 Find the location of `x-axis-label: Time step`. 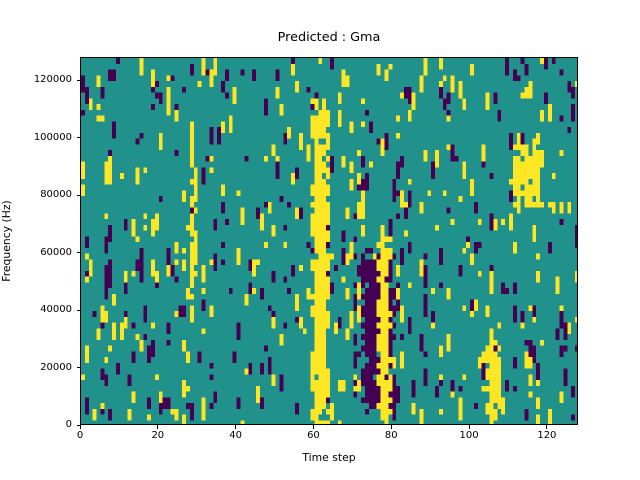

x-axis-label: Time step is located at coordinates (329, 457).